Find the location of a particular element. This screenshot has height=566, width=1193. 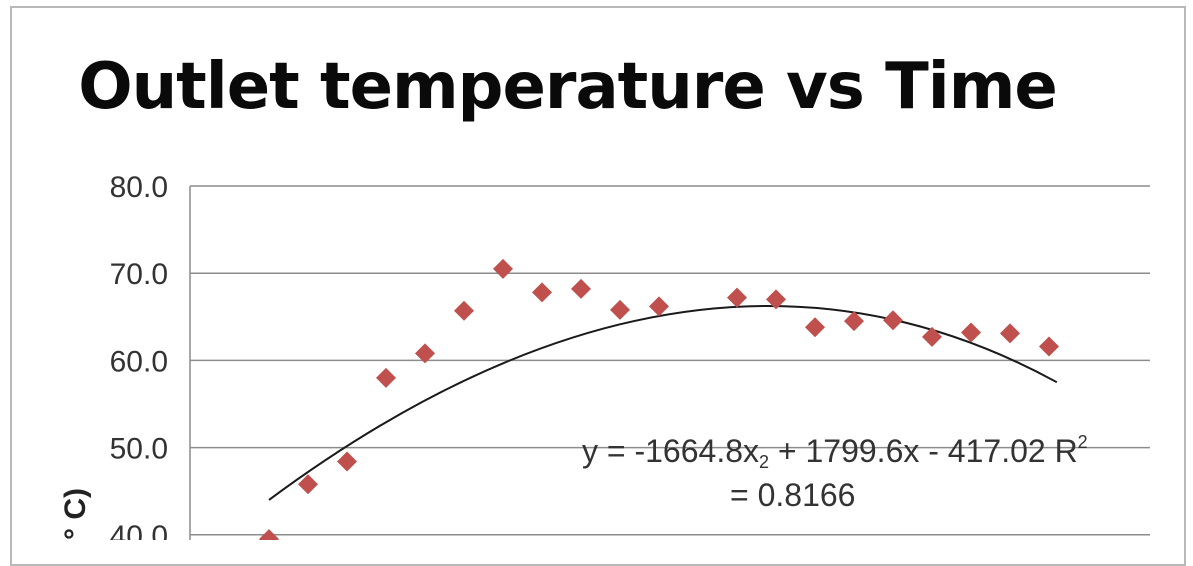

chart-title: Outlet temperature vs Time is located at coordinates (568, 87).